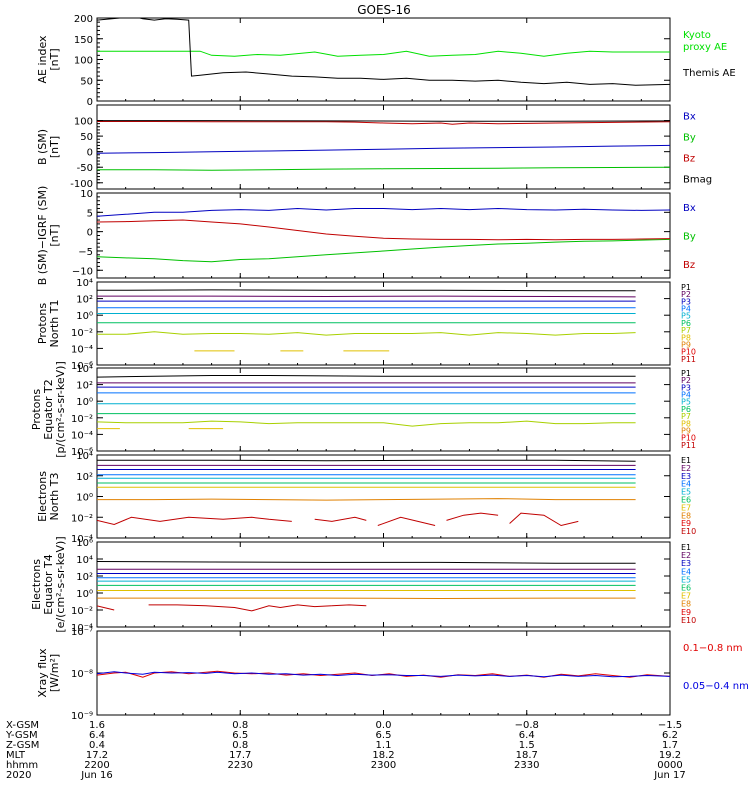  What do you see at coordinates (689, 208) in the screenshot?
I see `legend-entry: Bx` at bounding box center [689, 208].